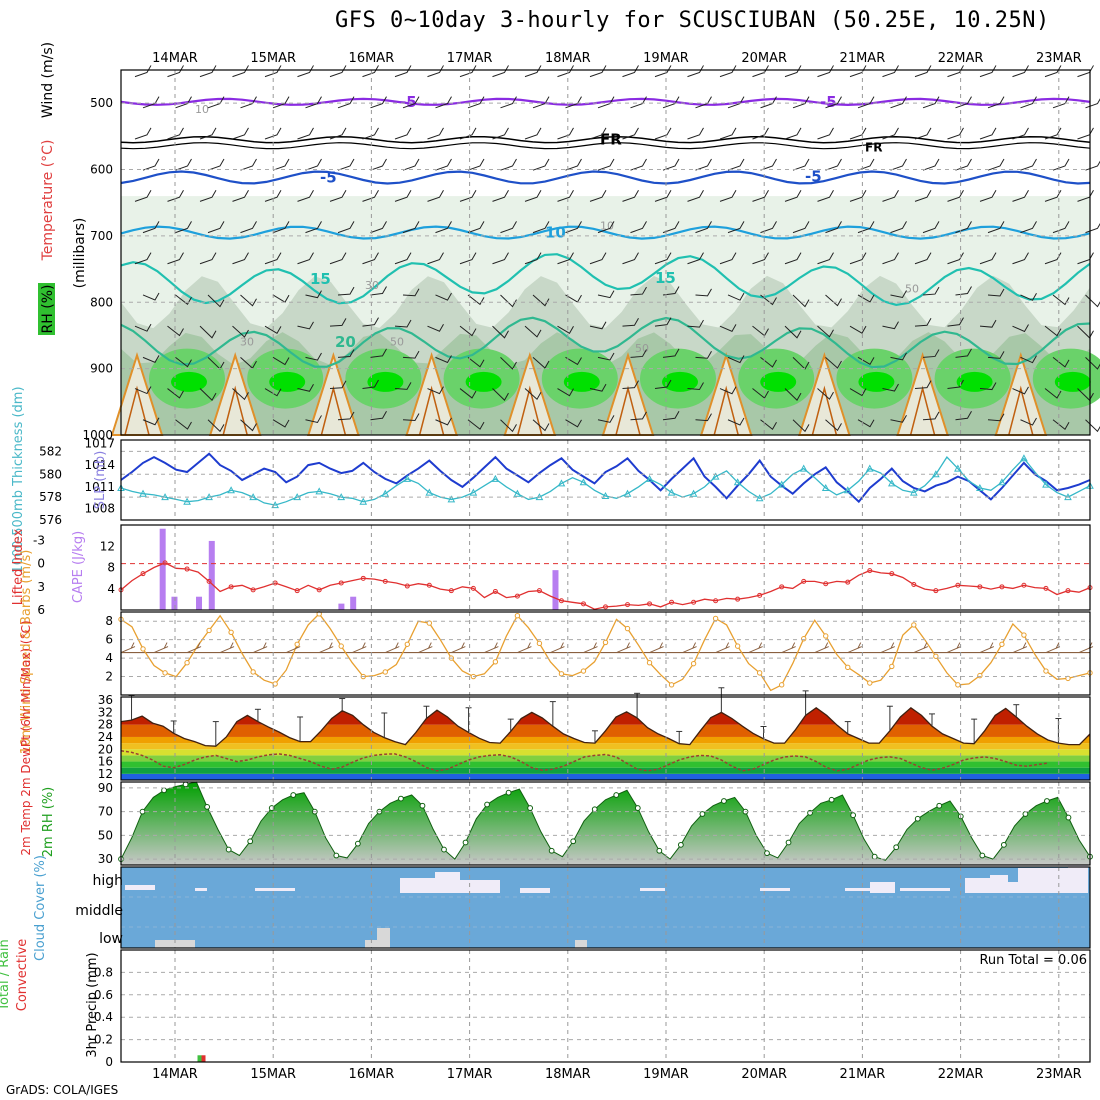 The width and height of the screenshot is (1100, 1100). What do you see at coordinates (62, 1090) in the screenshot?
I see `credit-label: GrADS: COLA/IGES` at bounding box center [62, 1090].